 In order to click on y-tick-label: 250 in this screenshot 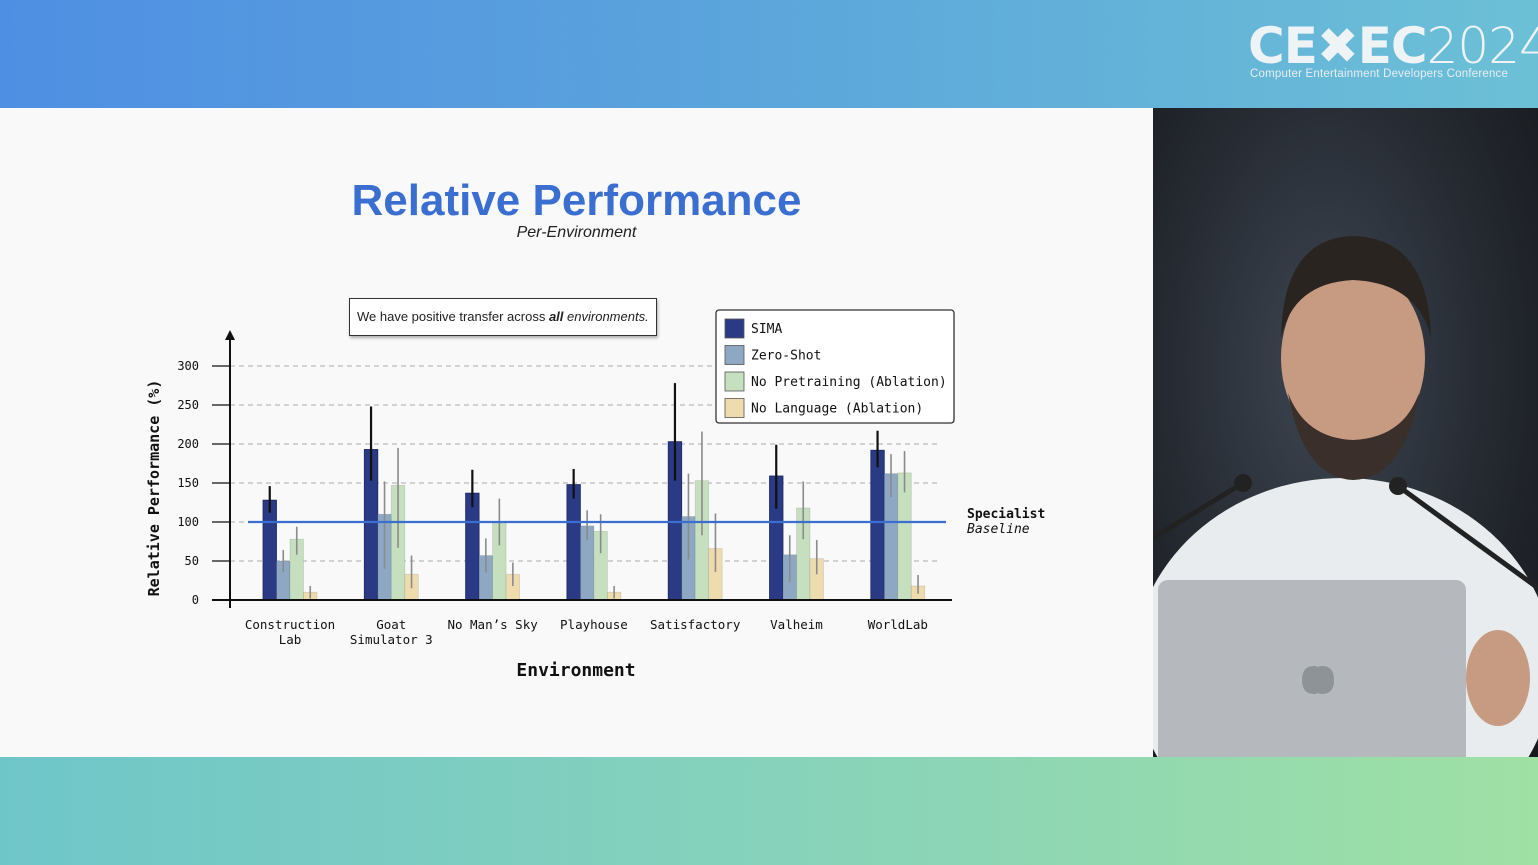, I will do `click(188, 405)`.